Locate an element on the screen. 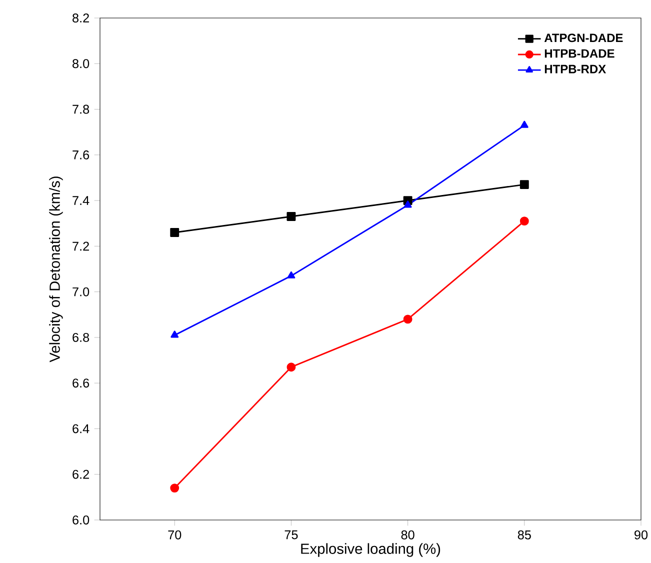 The width and height of the screenshot is (651, 563). y-tick-label: 6.2 is located at coordinates (80, 474).